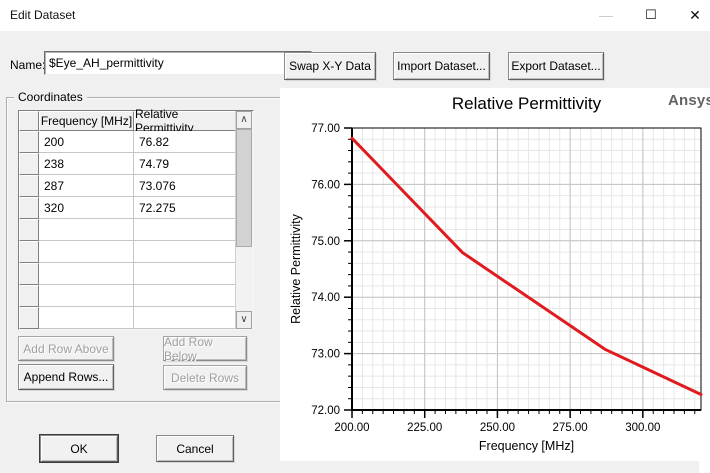  What do you see at coordinates (695, 14) in the screenshot?
I see `close-icon: ✕` at bounding box center [695, 14].